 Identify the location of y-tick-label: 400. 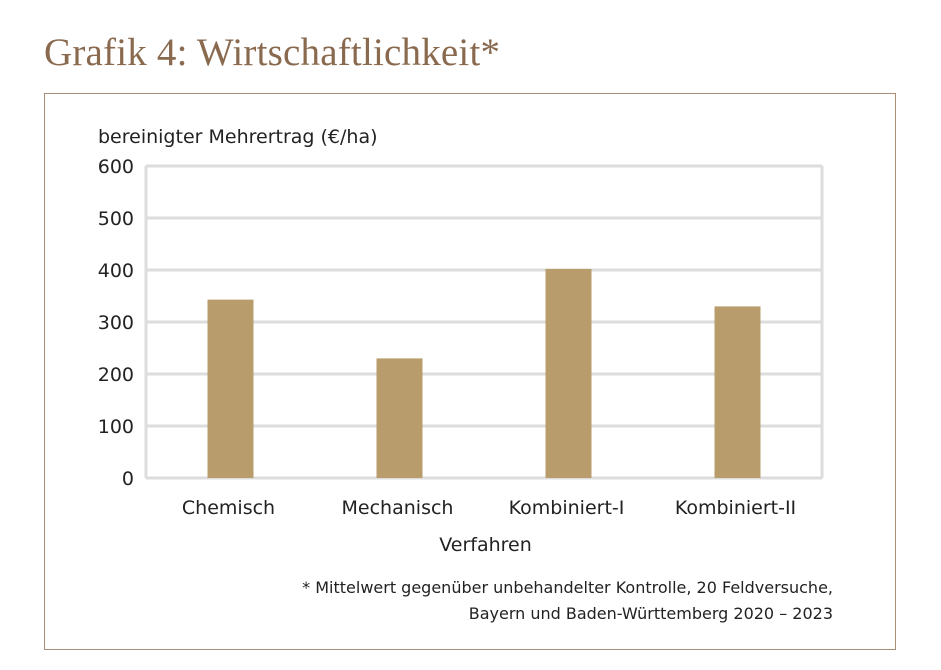
(116, 271).